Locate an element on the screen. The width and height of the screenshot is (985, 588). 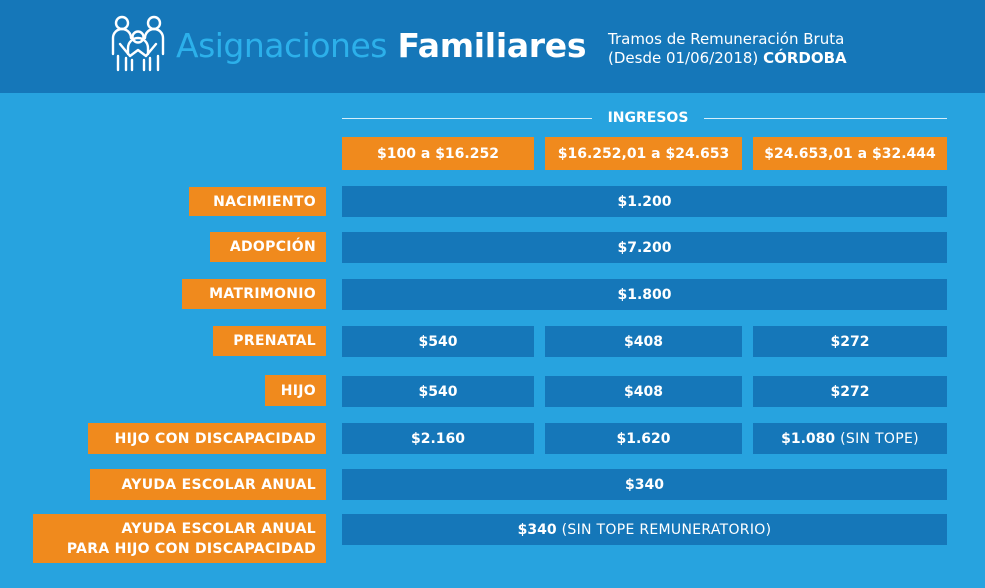
ingresos-divider-left is located at coordinates (467, 118).